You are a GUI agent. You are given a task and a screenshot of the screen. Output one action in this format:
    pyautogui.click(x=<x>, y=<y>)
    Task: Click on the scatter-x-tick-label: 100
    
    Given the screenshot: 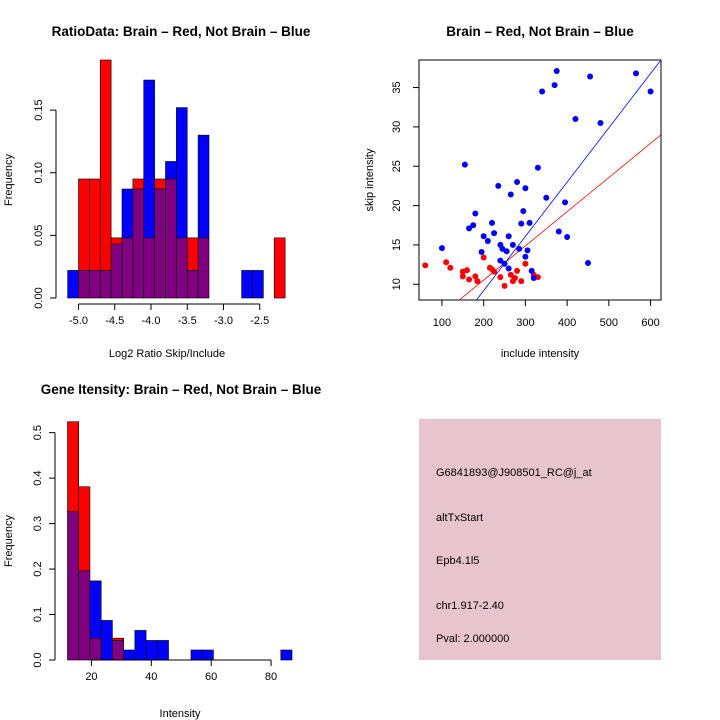 What is the action you would take?
    pyautogui.click(x=442, y=323)
    